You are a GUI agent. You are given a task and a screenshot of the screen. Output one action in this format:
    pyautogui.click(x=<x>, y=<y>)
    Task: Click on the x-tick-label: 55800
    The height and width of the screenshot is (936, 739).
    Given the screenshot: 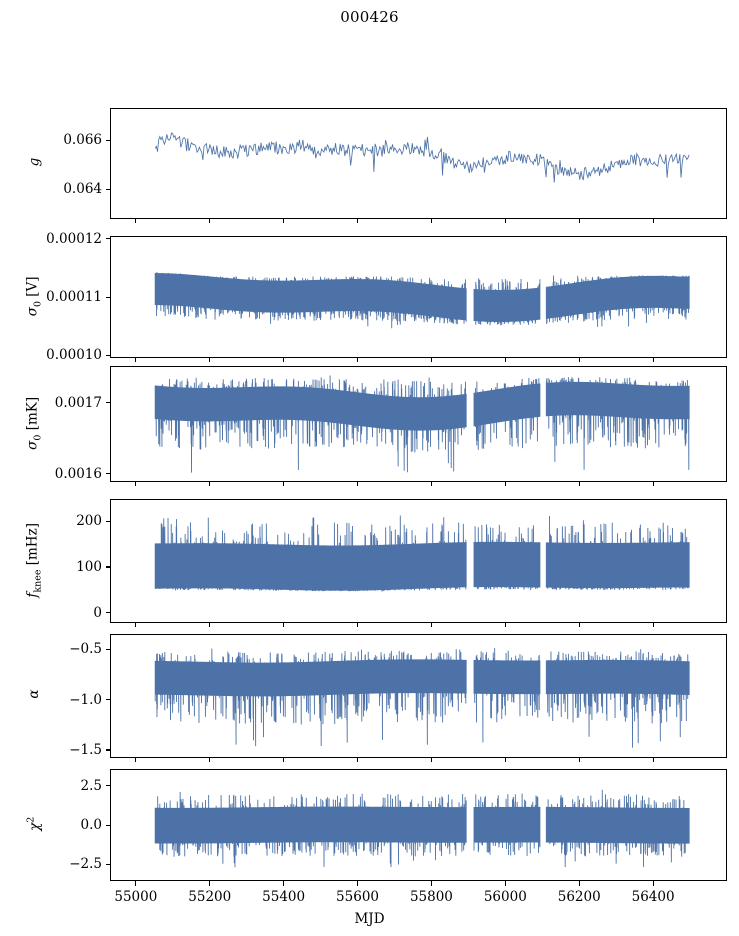 What is the action you would take?
    pyautogui.click(x=431, y=897)
    